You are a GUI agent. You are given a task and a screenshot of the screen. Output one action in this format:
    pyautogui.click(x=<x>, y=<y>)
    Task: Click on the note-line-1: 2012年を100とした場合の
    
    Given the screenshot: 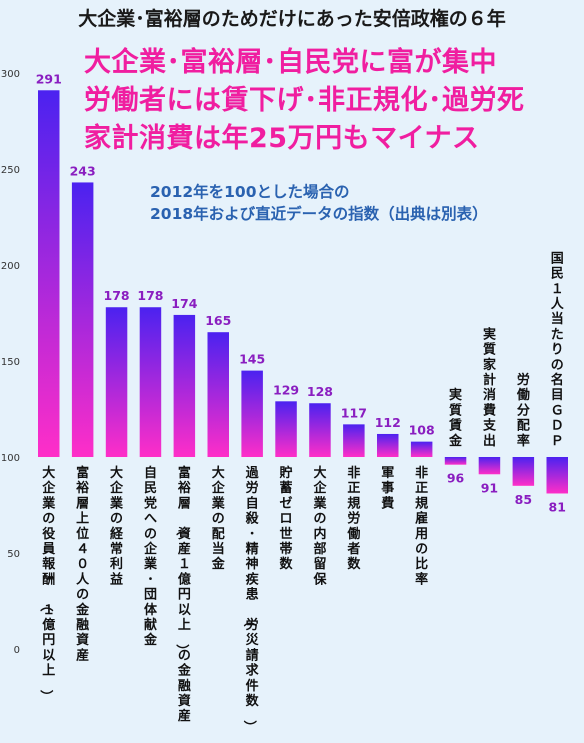 What is the action you would take?
    pyautogui.click(x=250, y=192)
    